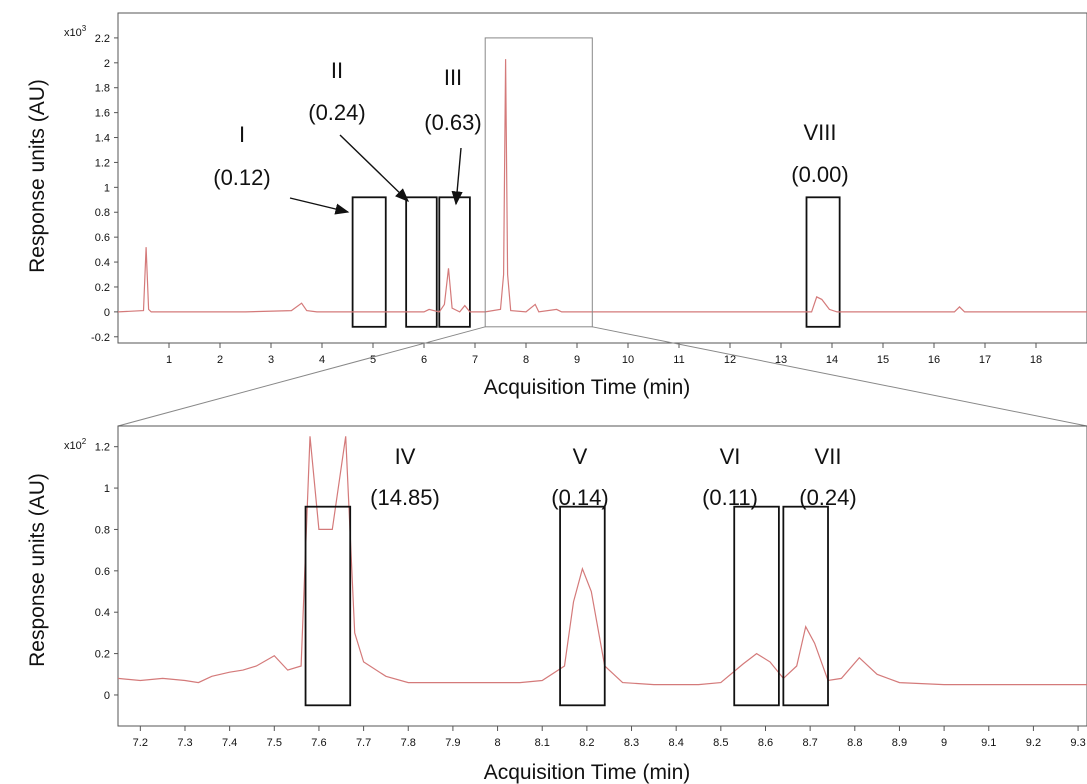 This screenshot has width=1087, height=784. What do you see at coordinates (819, 174) in the screenshot?
I see `peak-value-viii: (0.00)` at bounding box center [819, 174].